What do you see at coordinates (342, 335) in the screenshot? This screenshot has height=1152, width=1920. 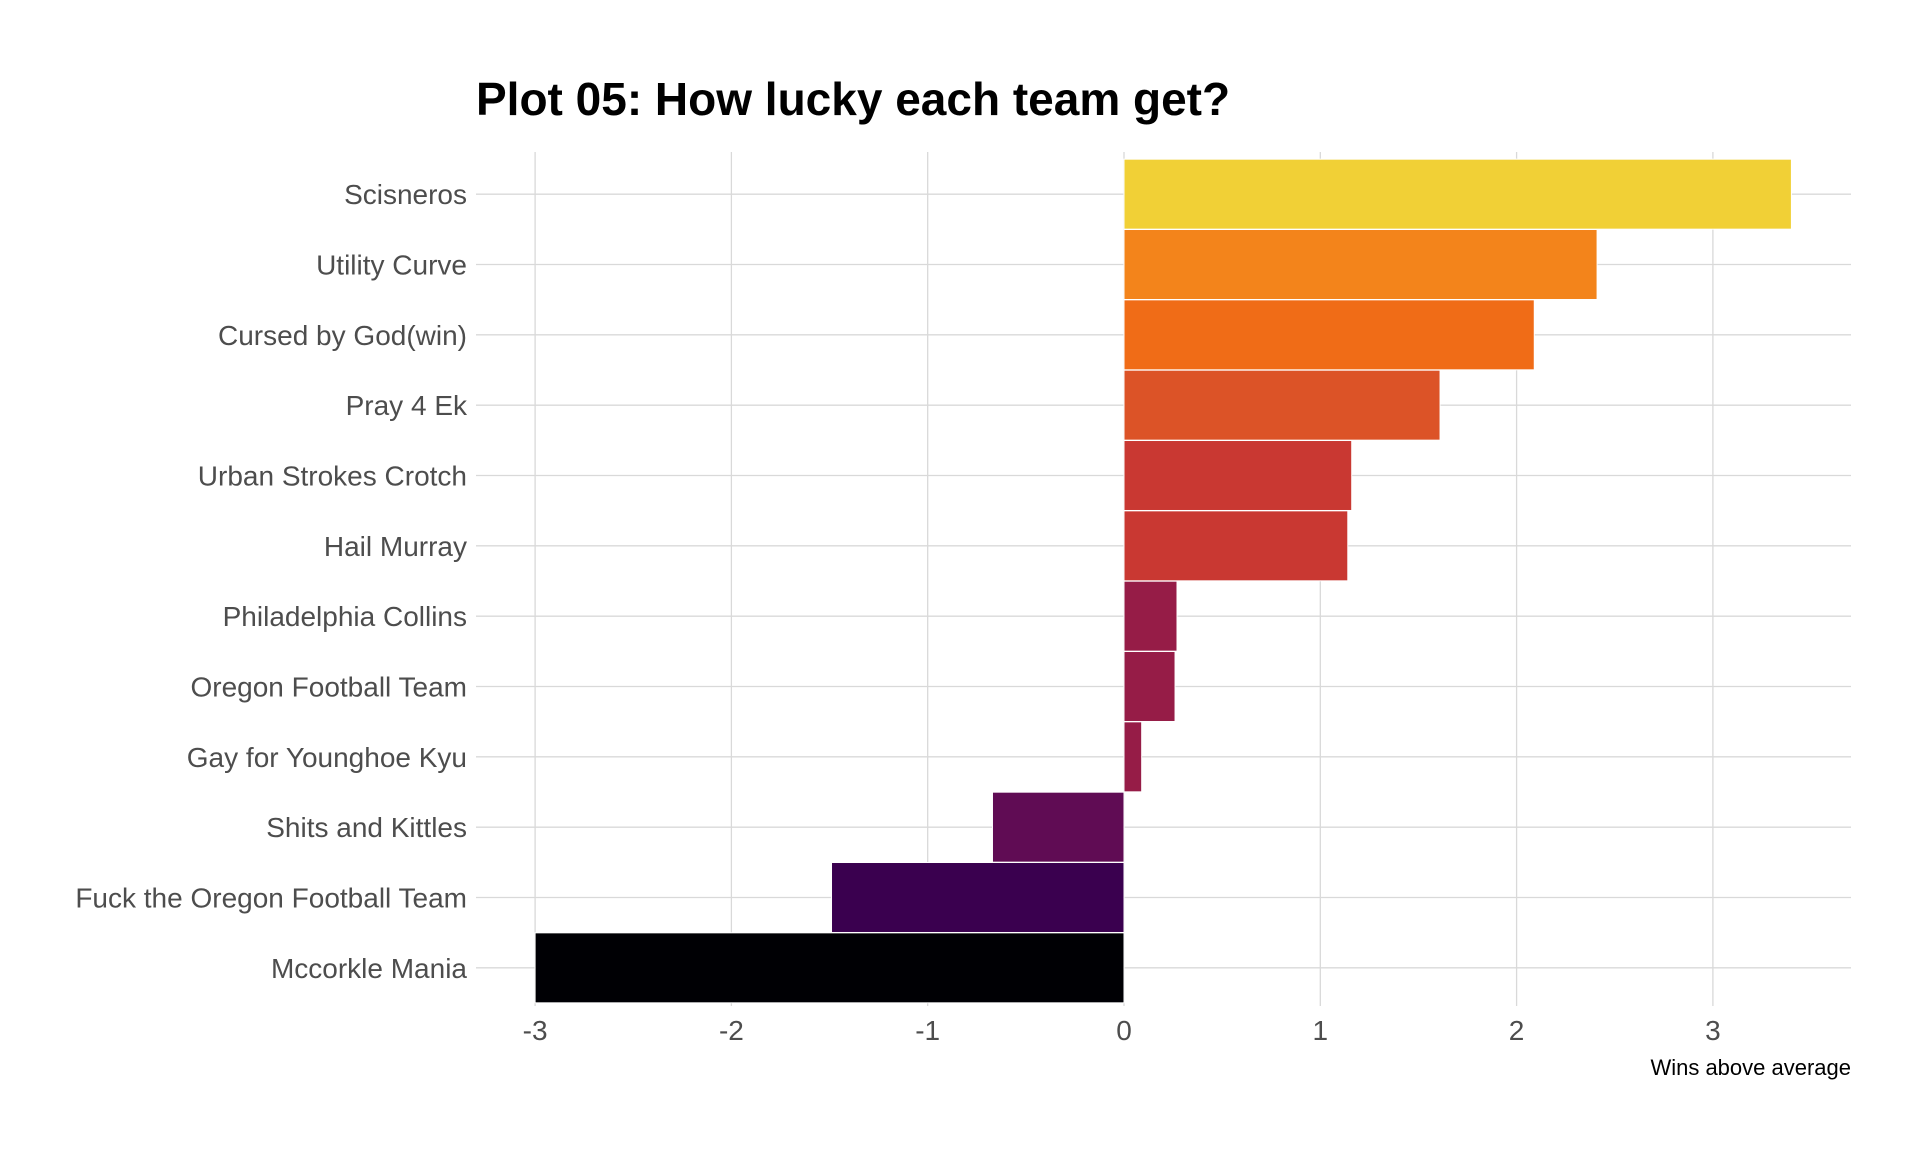 I see `category-label: Cursed by God(win)` at bounding box center [342, 335].